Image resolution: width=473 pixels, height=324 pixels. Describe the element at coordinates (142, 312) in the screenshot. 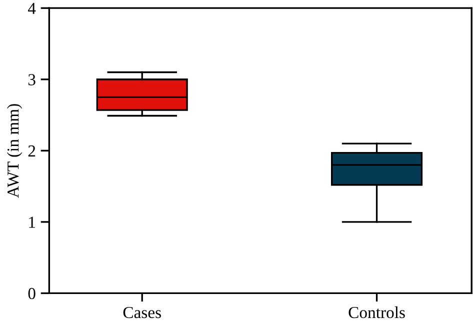

I see `x-tick-label: Cases` at that location.